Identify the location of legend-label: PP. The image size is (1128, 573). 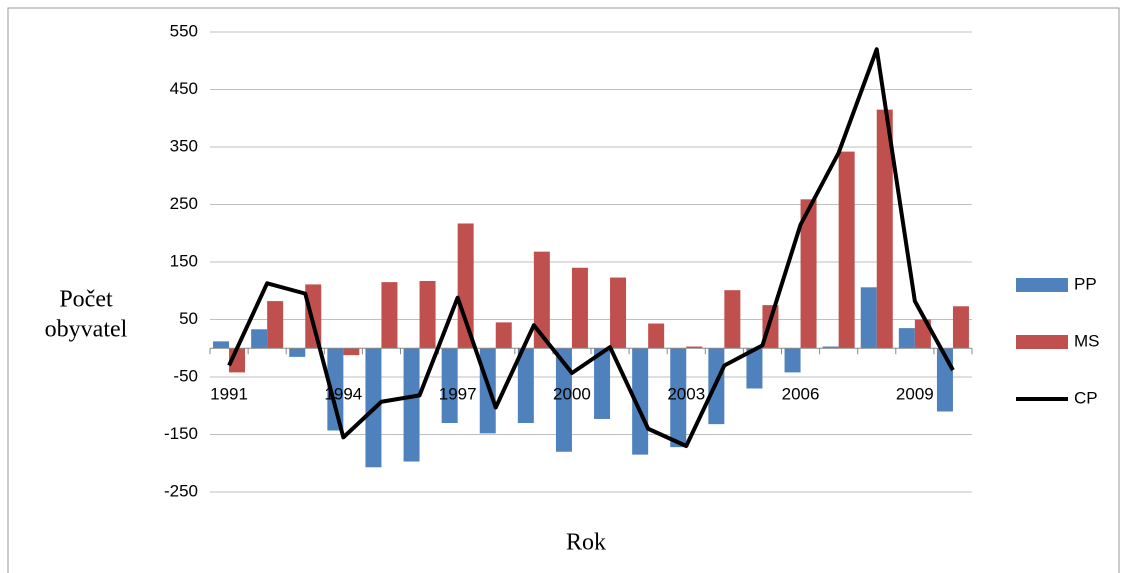
(1085, 283).